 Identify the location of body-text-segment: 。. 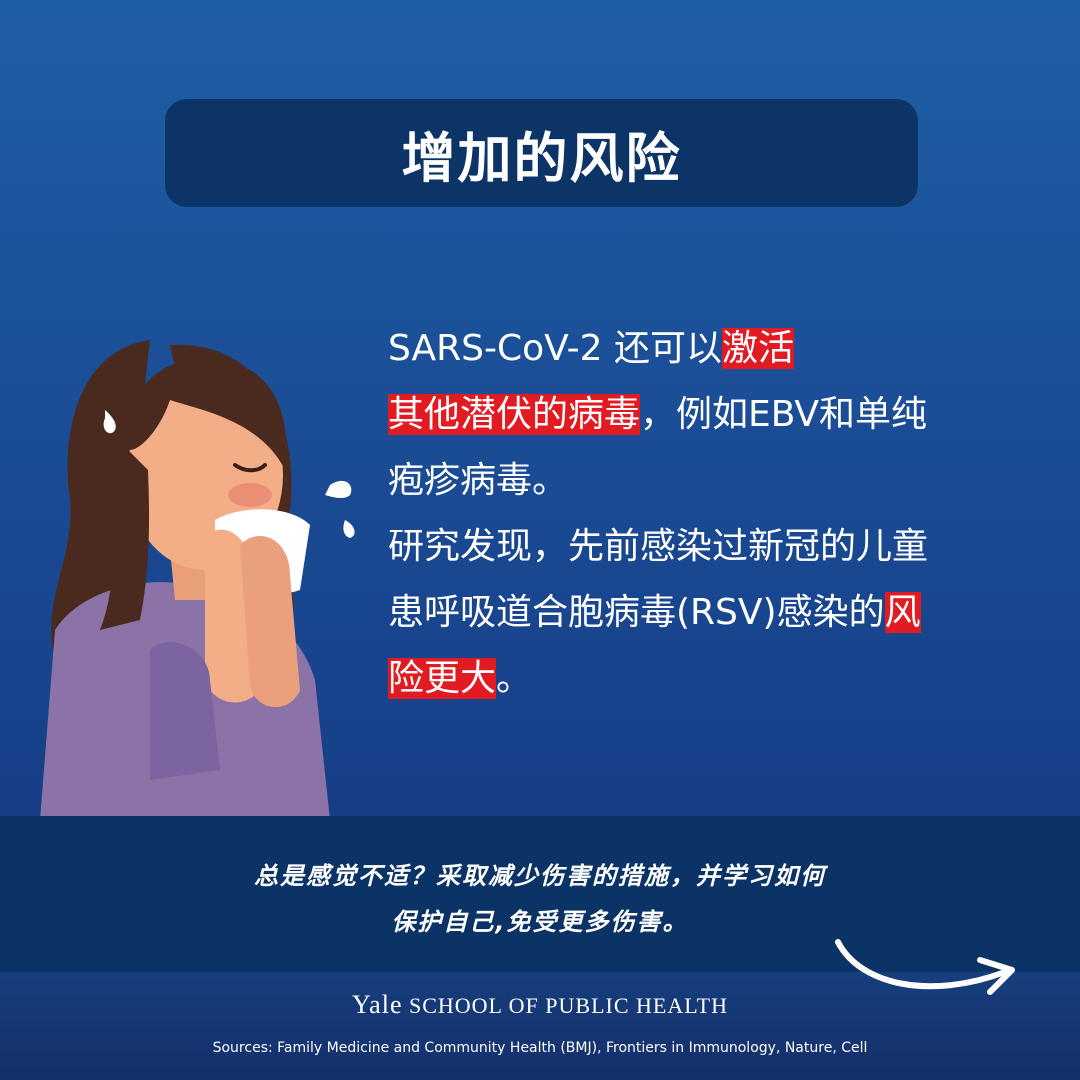
(514, 678).